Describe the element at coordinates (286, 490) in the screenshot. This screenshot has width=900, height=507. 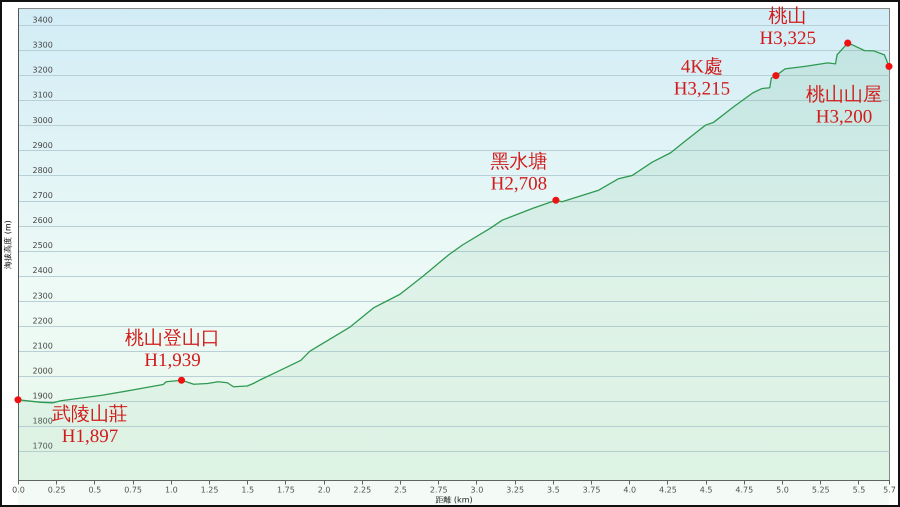
I see `x-tick-label: 1.75` at that location.